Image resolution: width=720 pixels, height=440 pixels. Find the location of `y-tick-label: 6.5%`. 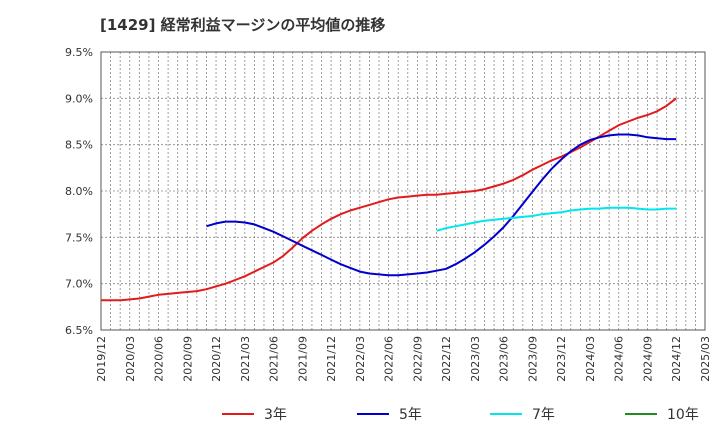

y-tick-label: 6.5% is located at coordinates (79, 330).